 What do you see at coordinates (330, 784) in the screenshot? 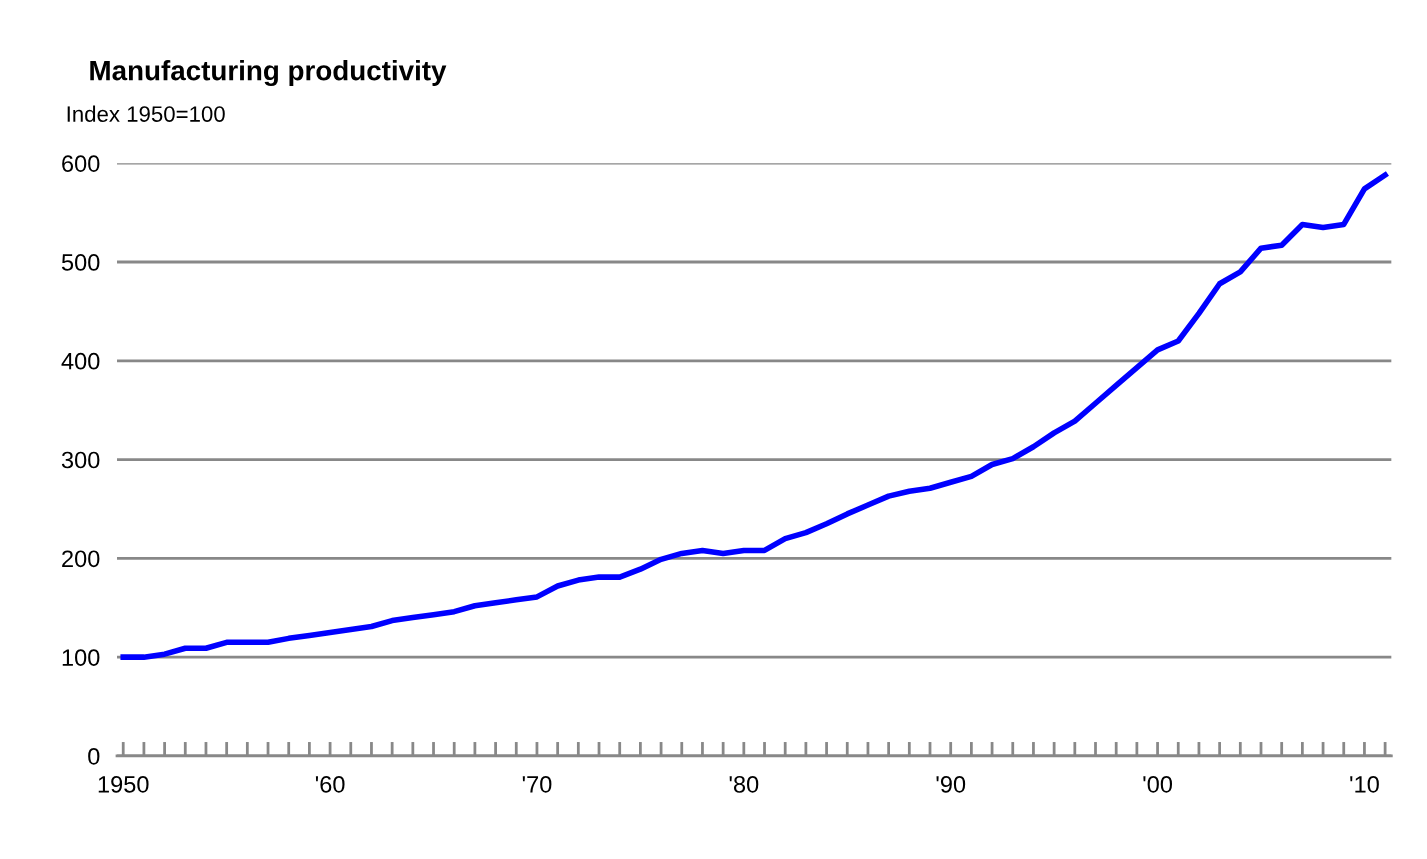
I see `x-tick-label: '60` at bounding box center [330, 784].